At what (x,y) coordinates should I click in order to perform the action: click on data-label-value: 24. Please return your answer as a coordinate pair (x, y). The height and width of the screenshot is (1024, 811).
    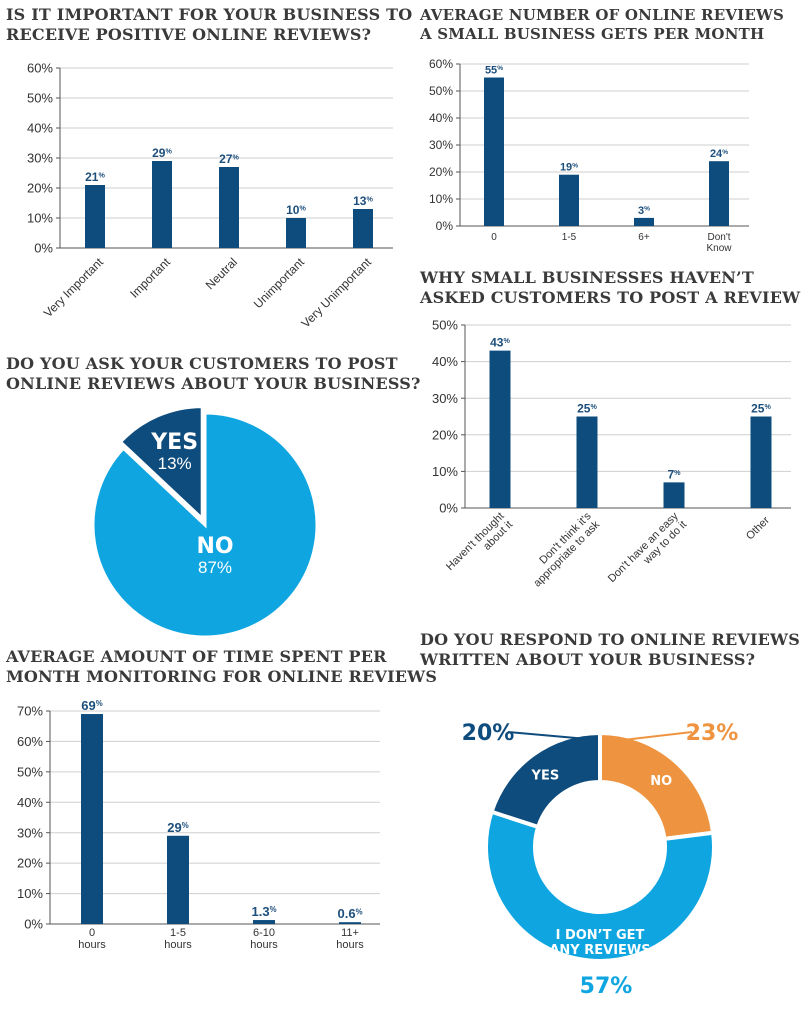
    Looking at the image, I should click on (716, 154).